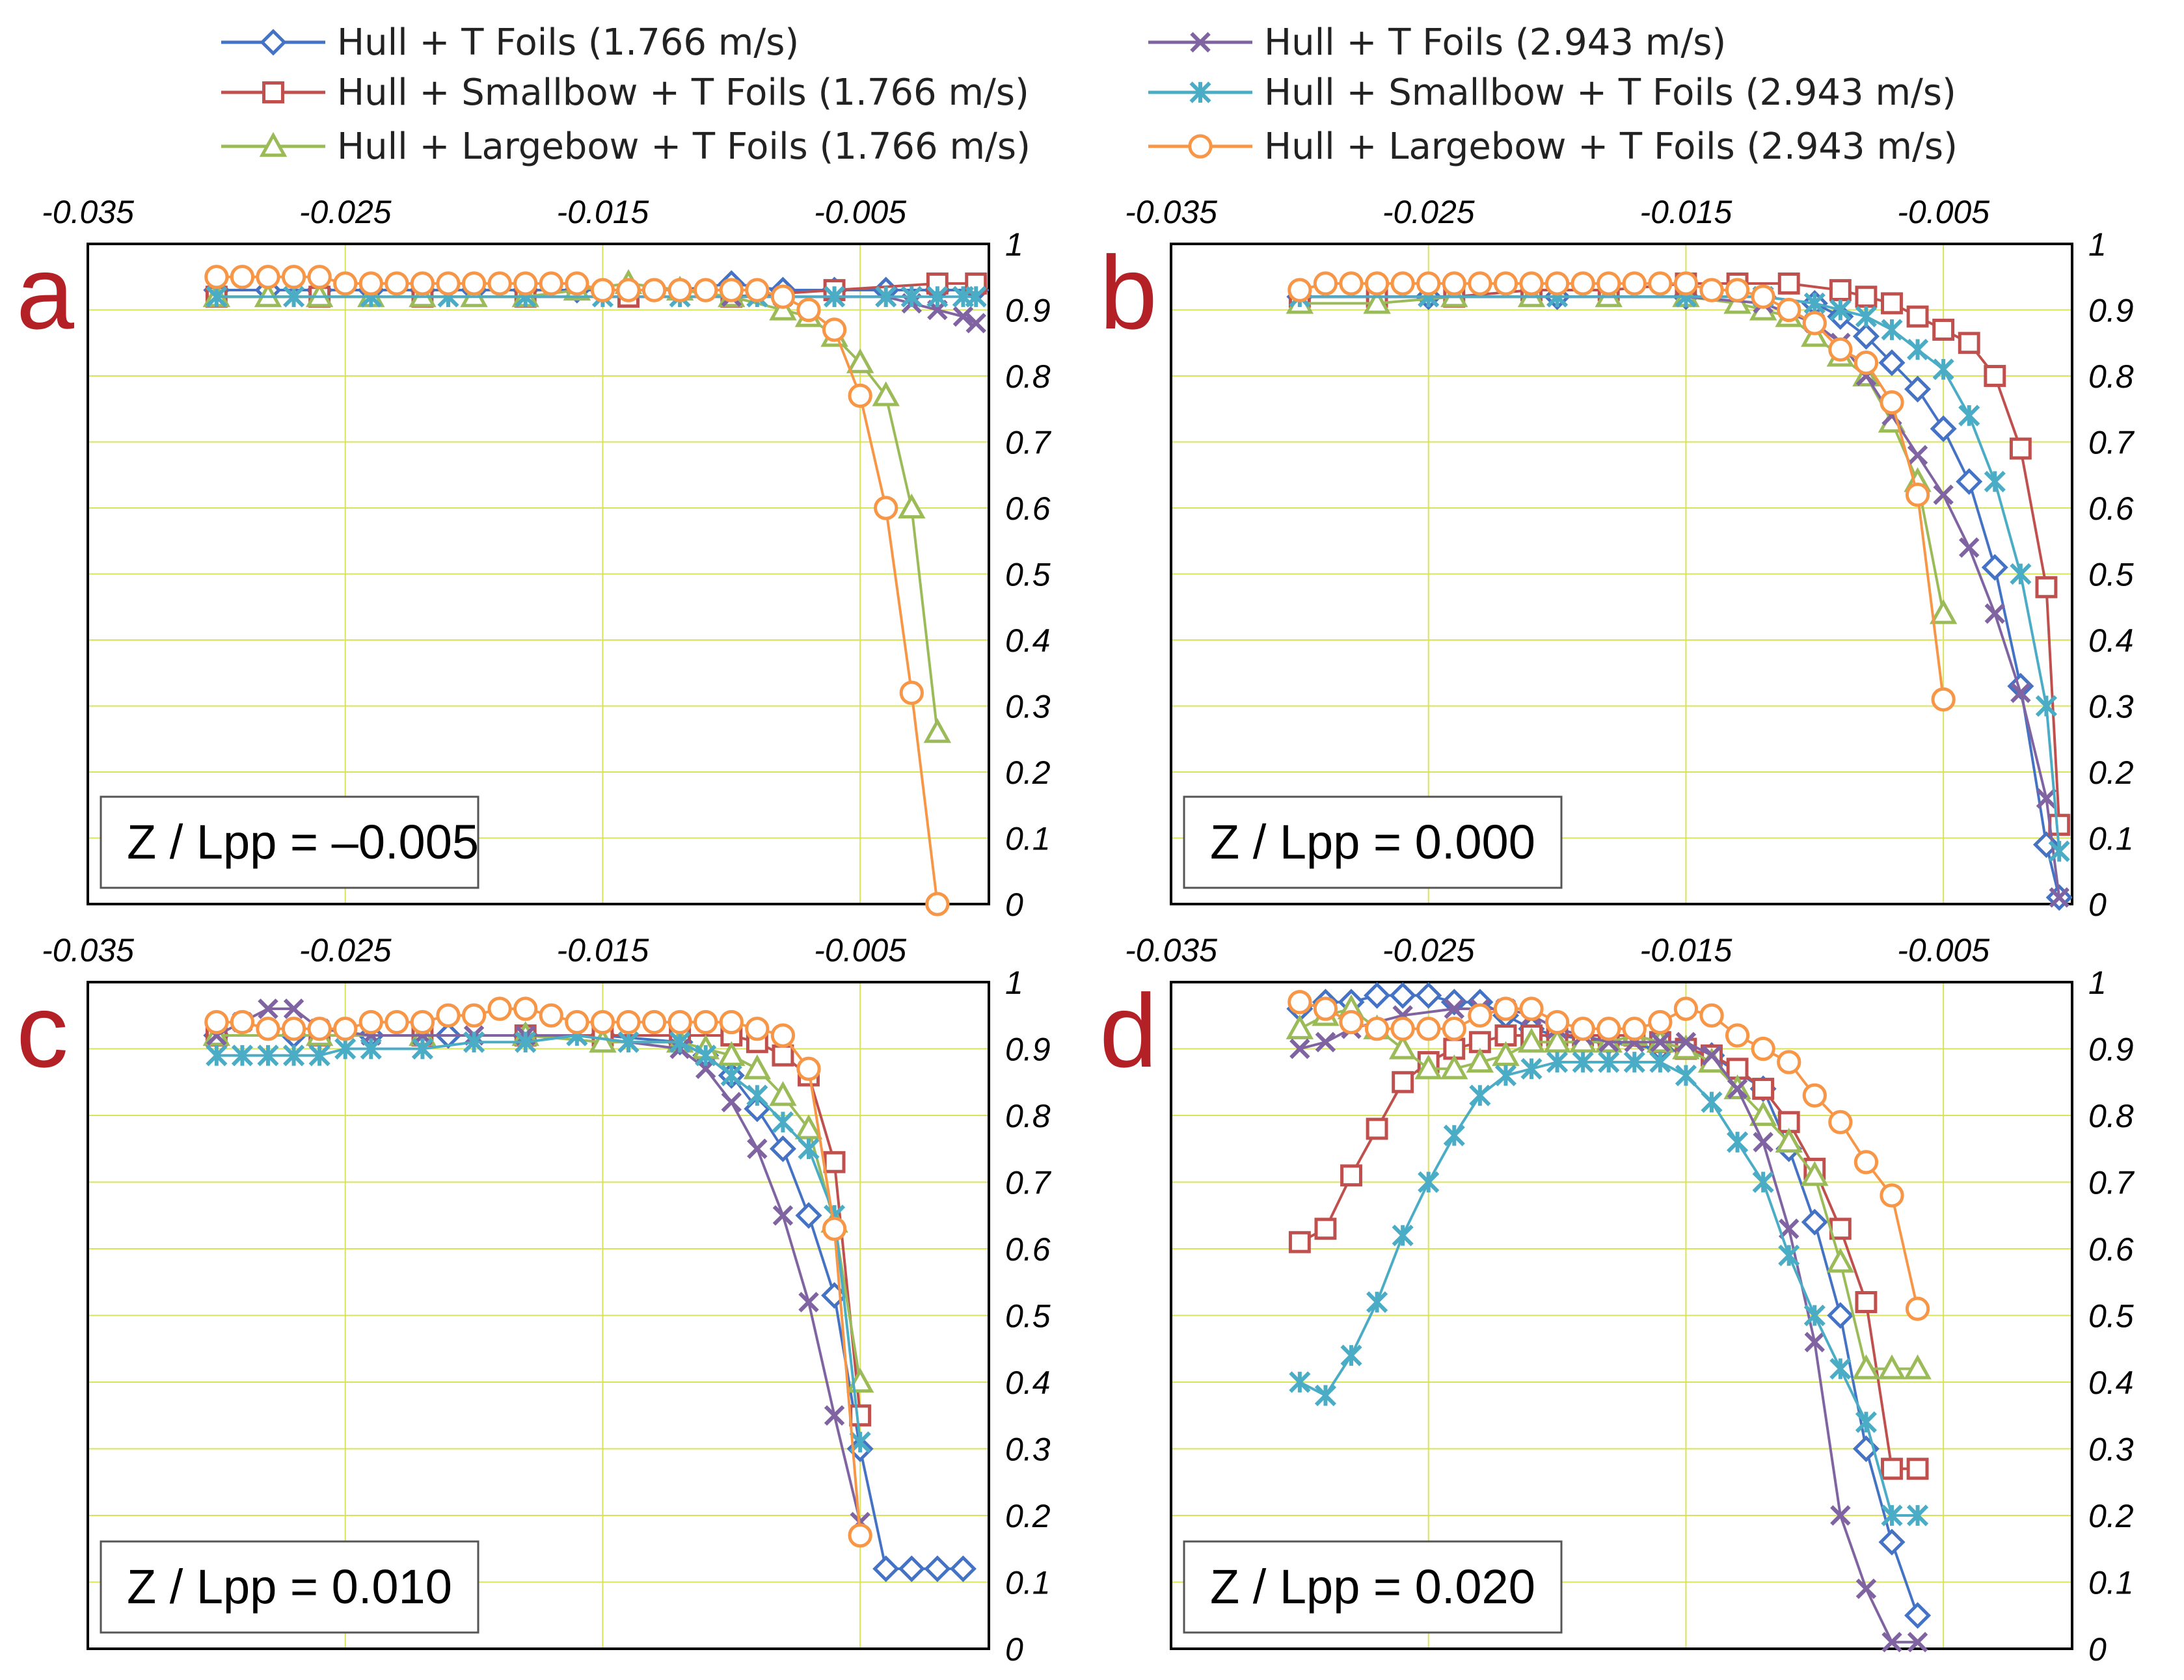  I want to click on panel-letter: a, so click(45, 292).